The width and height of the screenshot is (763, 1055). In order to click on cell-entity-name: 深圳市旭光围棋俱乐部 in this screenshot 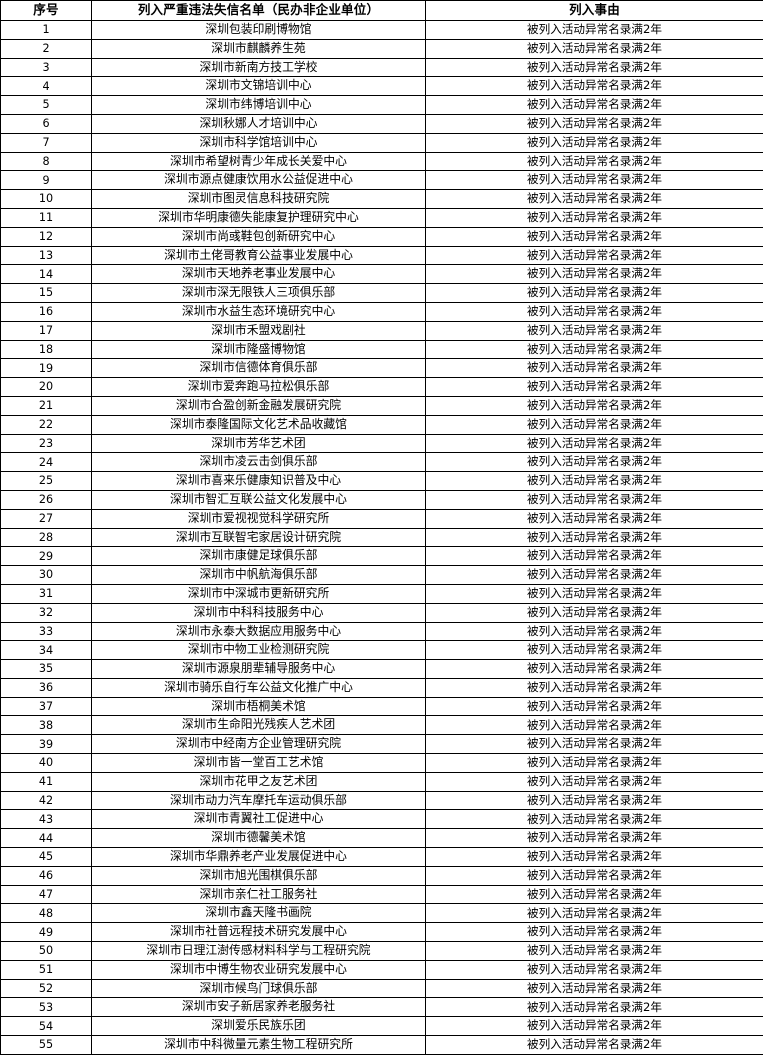, I will do `click(259, 875)`.